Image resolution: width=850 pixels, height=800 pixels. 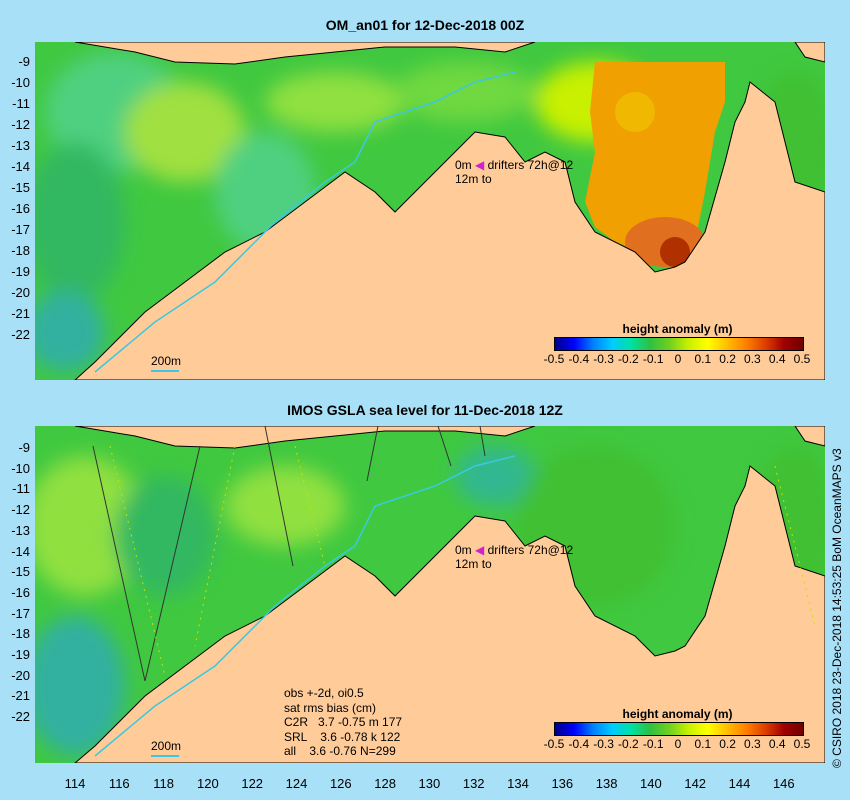 I want to click on x-tick-label: 140, so click(x=651, y=783).